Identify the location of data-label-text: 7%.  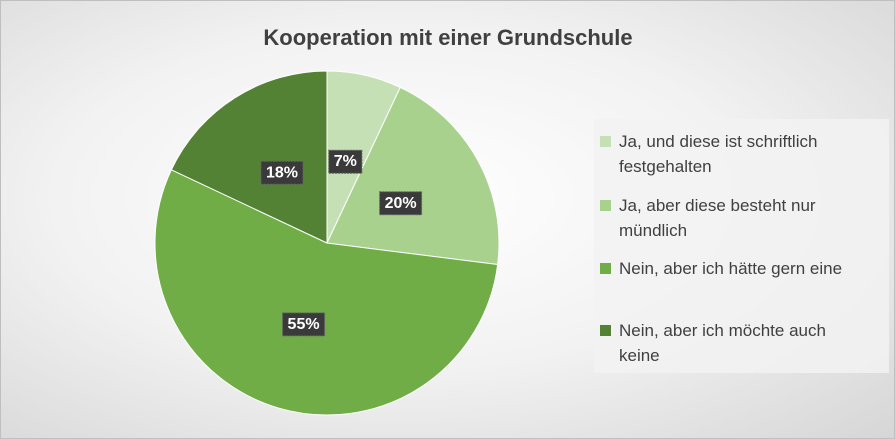
(345, 161).